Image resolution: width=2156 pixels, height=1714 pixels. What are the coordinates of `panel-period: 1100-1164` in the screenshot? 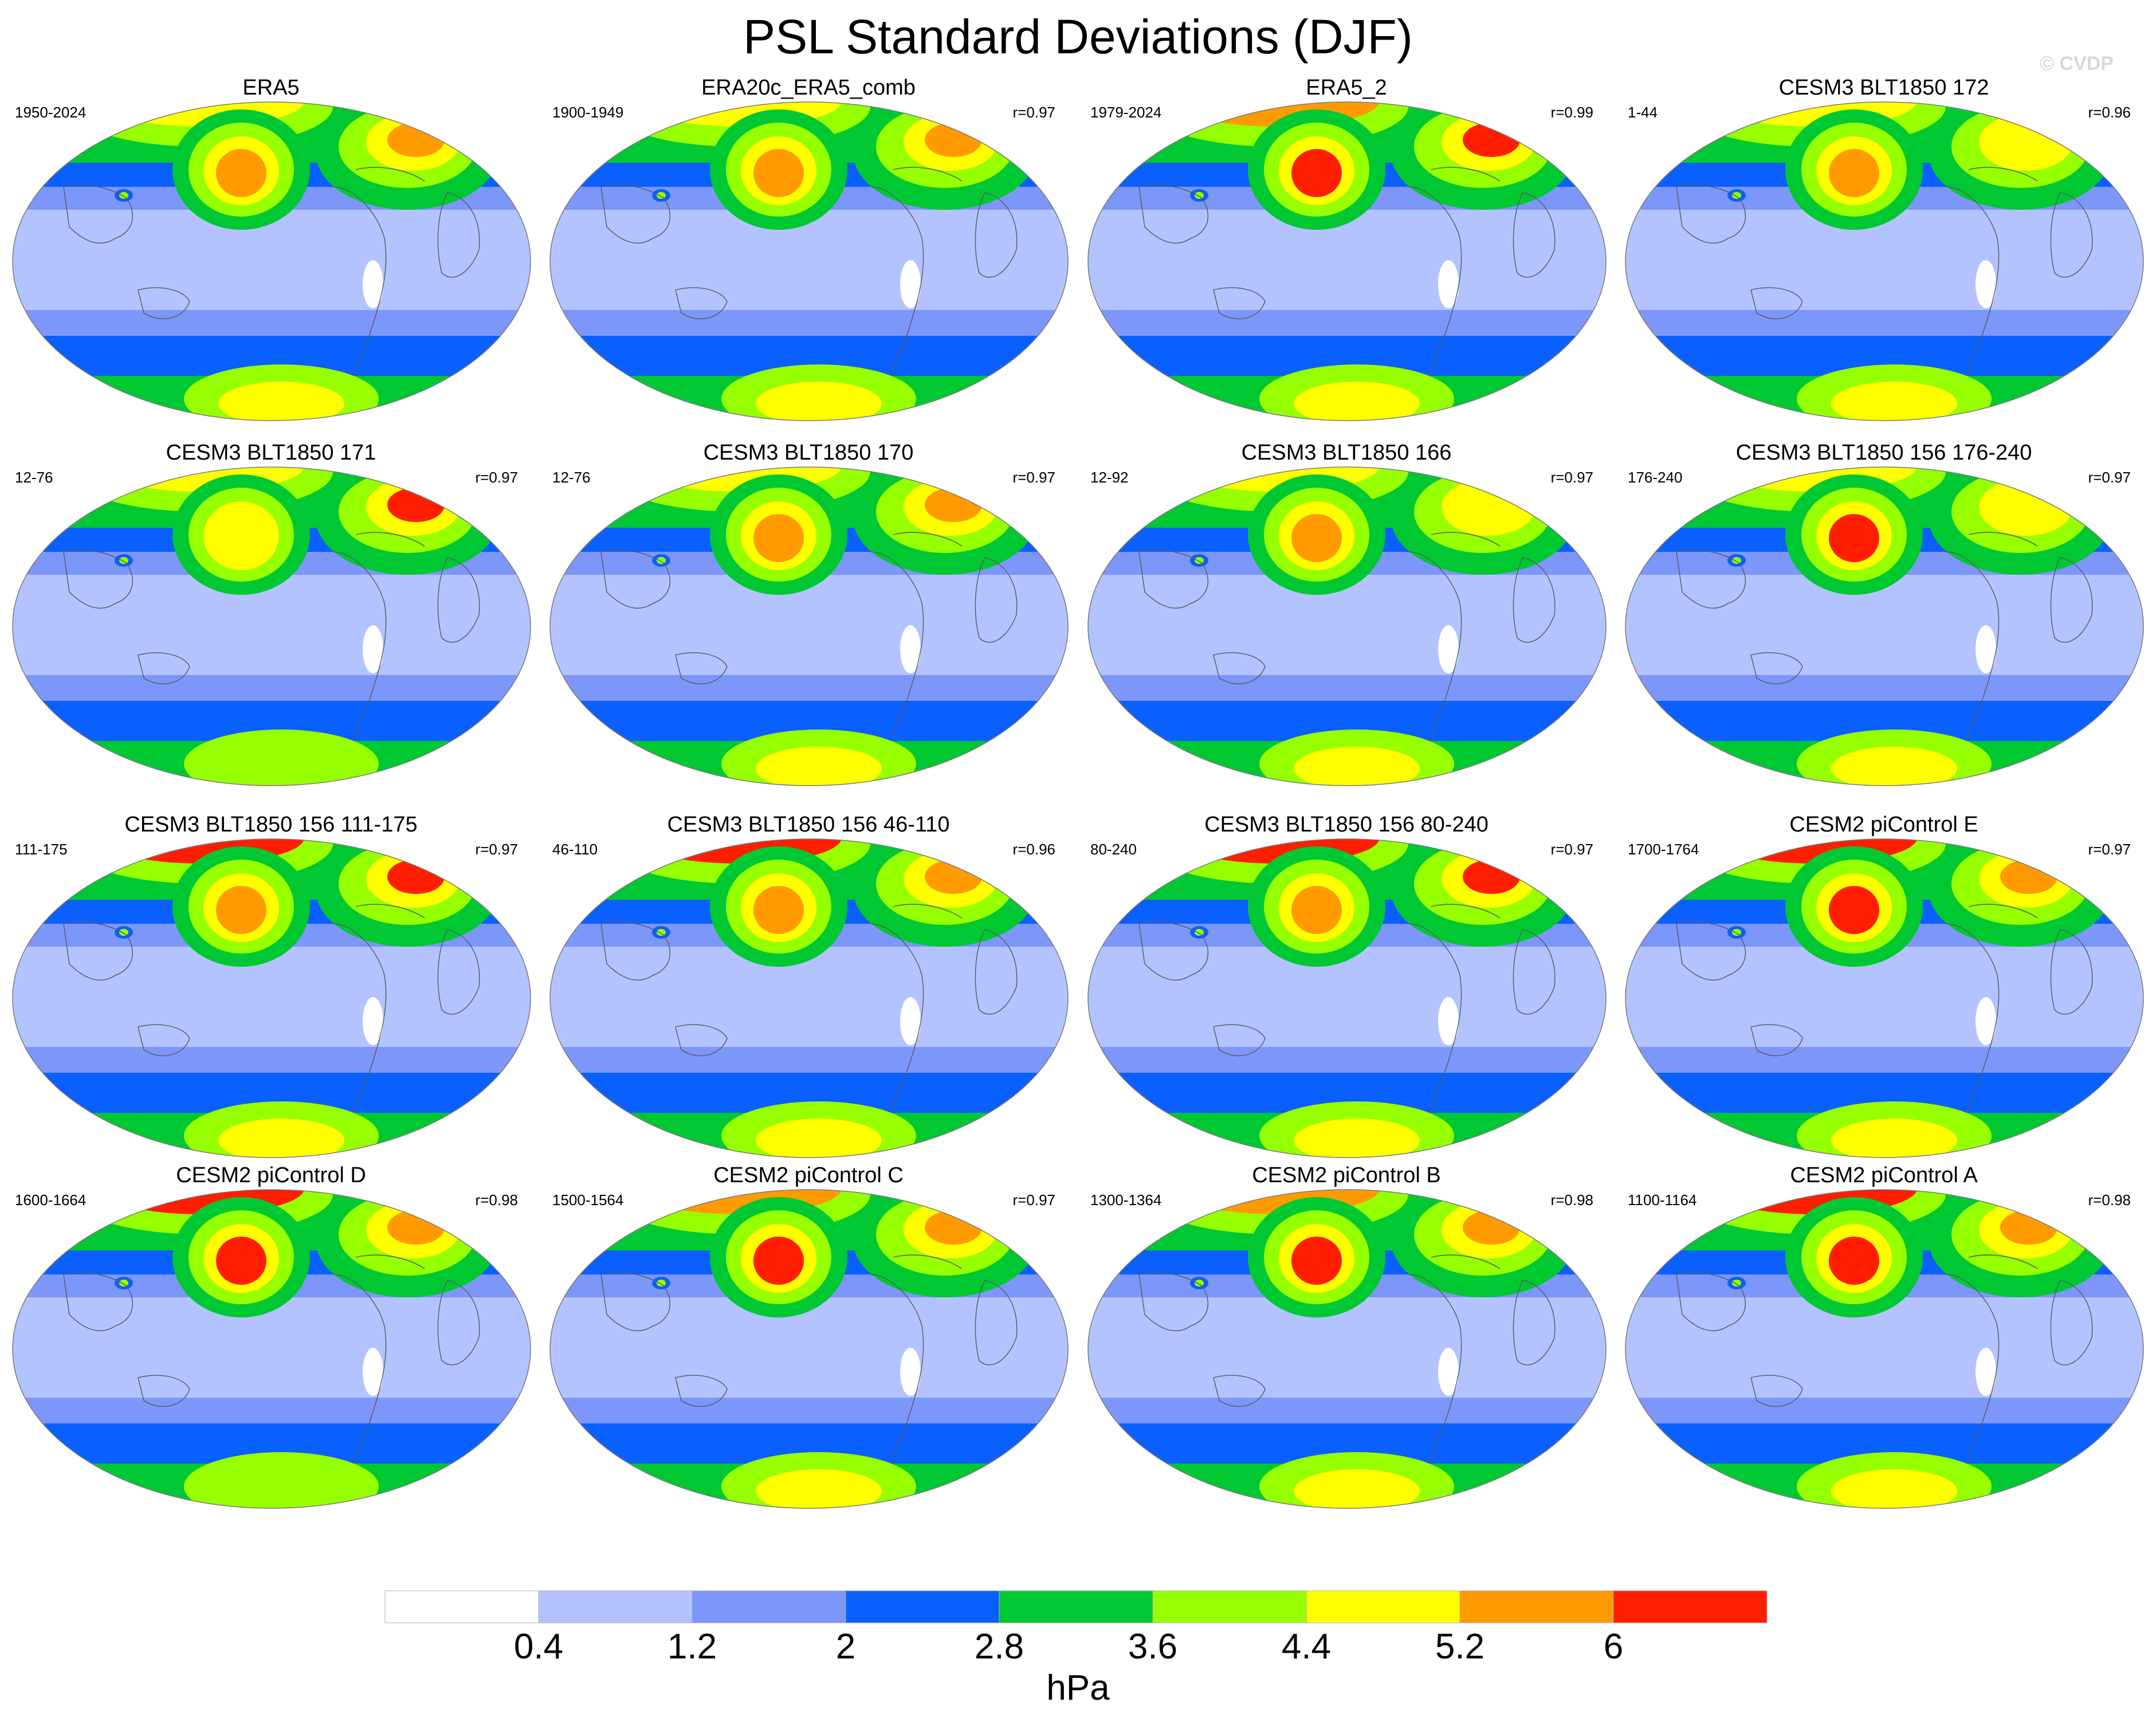 It's located at (1662, 1200).